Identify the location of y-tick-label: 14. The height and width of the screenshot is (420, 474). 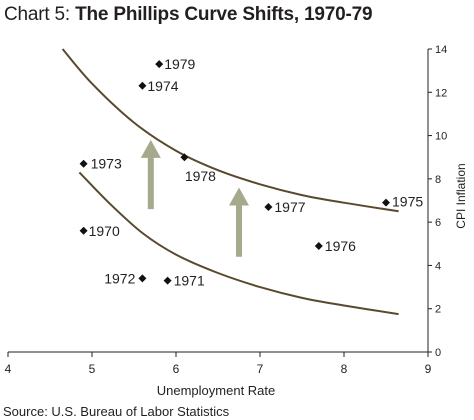
(441, 50).